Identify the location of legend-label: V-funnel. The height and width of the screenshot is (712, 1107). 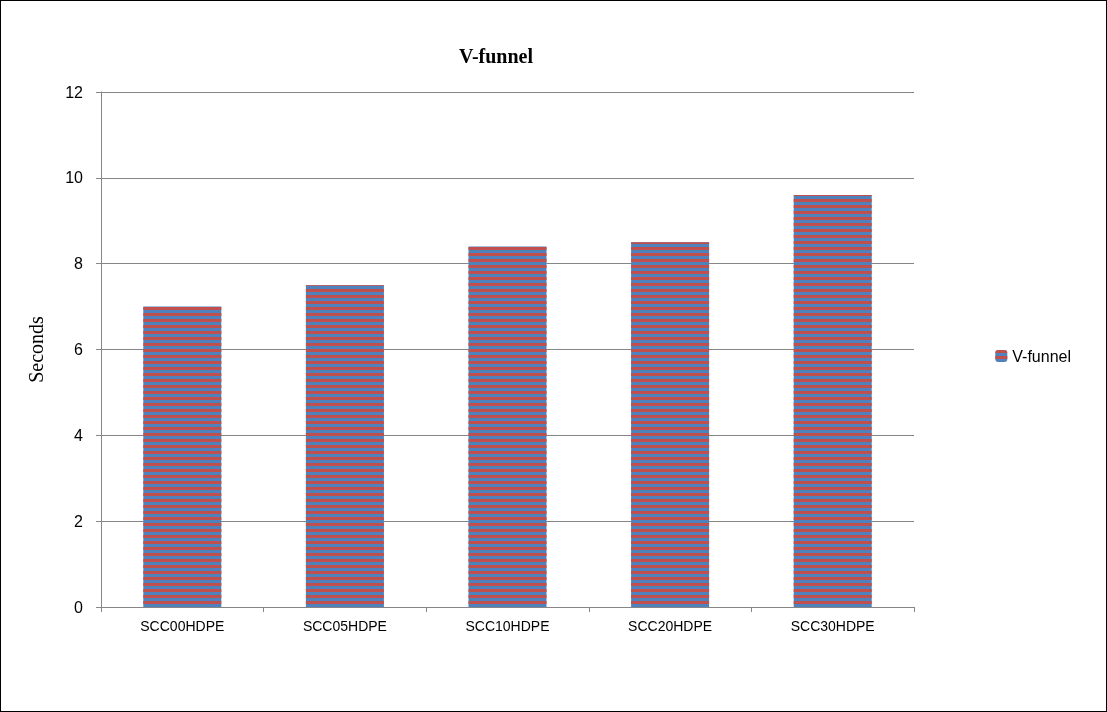
(1042, 356).